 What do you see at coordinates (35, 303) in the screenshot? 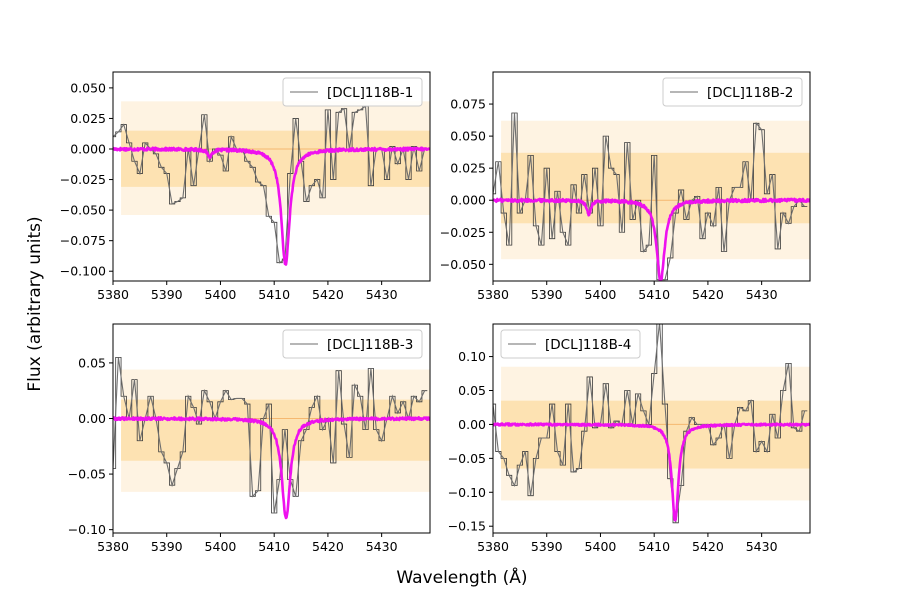
I see `y-axis-title: Flux (arbitrary units)` at bounding box center [35, 303].